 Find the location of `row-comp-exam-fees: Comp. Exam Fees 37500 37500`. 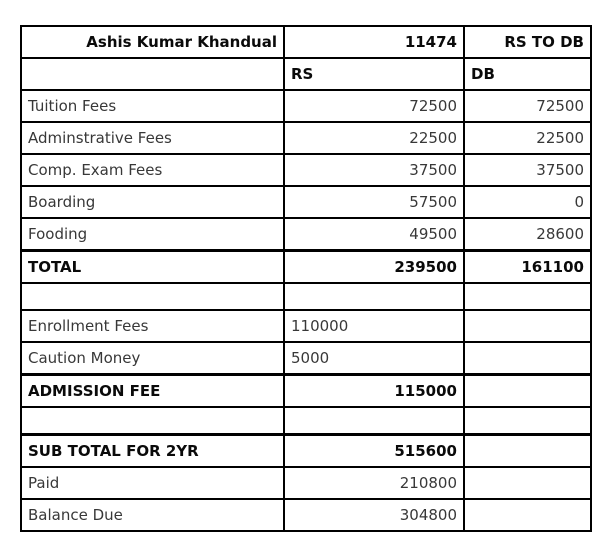

row-comp-exam-fees: Comp. Exam Fees 37500 37500 is located at coordinates (306, 170).